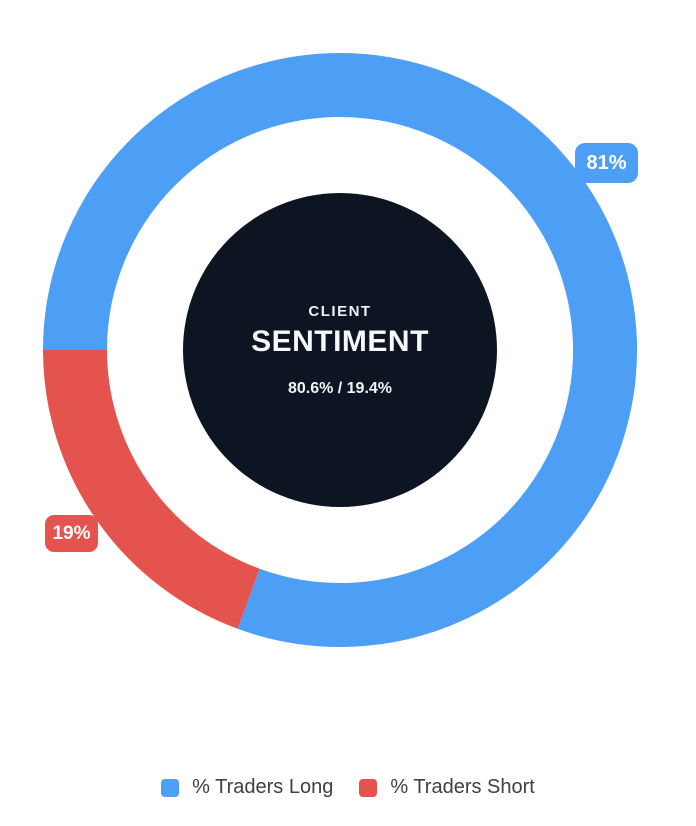  I want to click on legend: % Traders Long % Traders Short, so click(348, 787).